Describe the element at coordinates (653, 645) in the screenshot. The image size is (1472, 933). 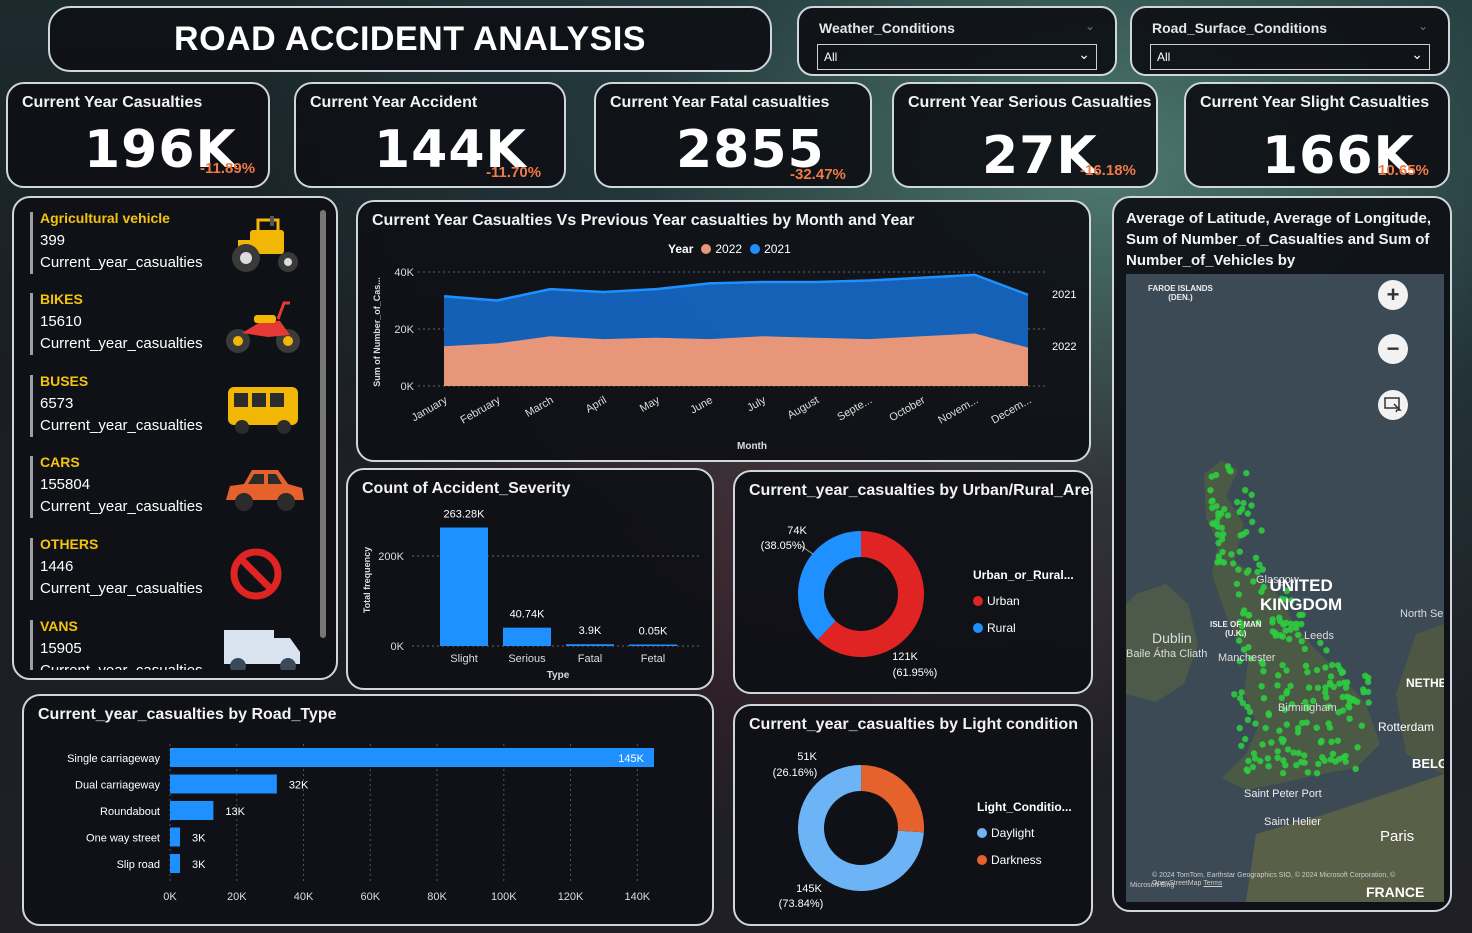
I see `bar-fetal` at that location.